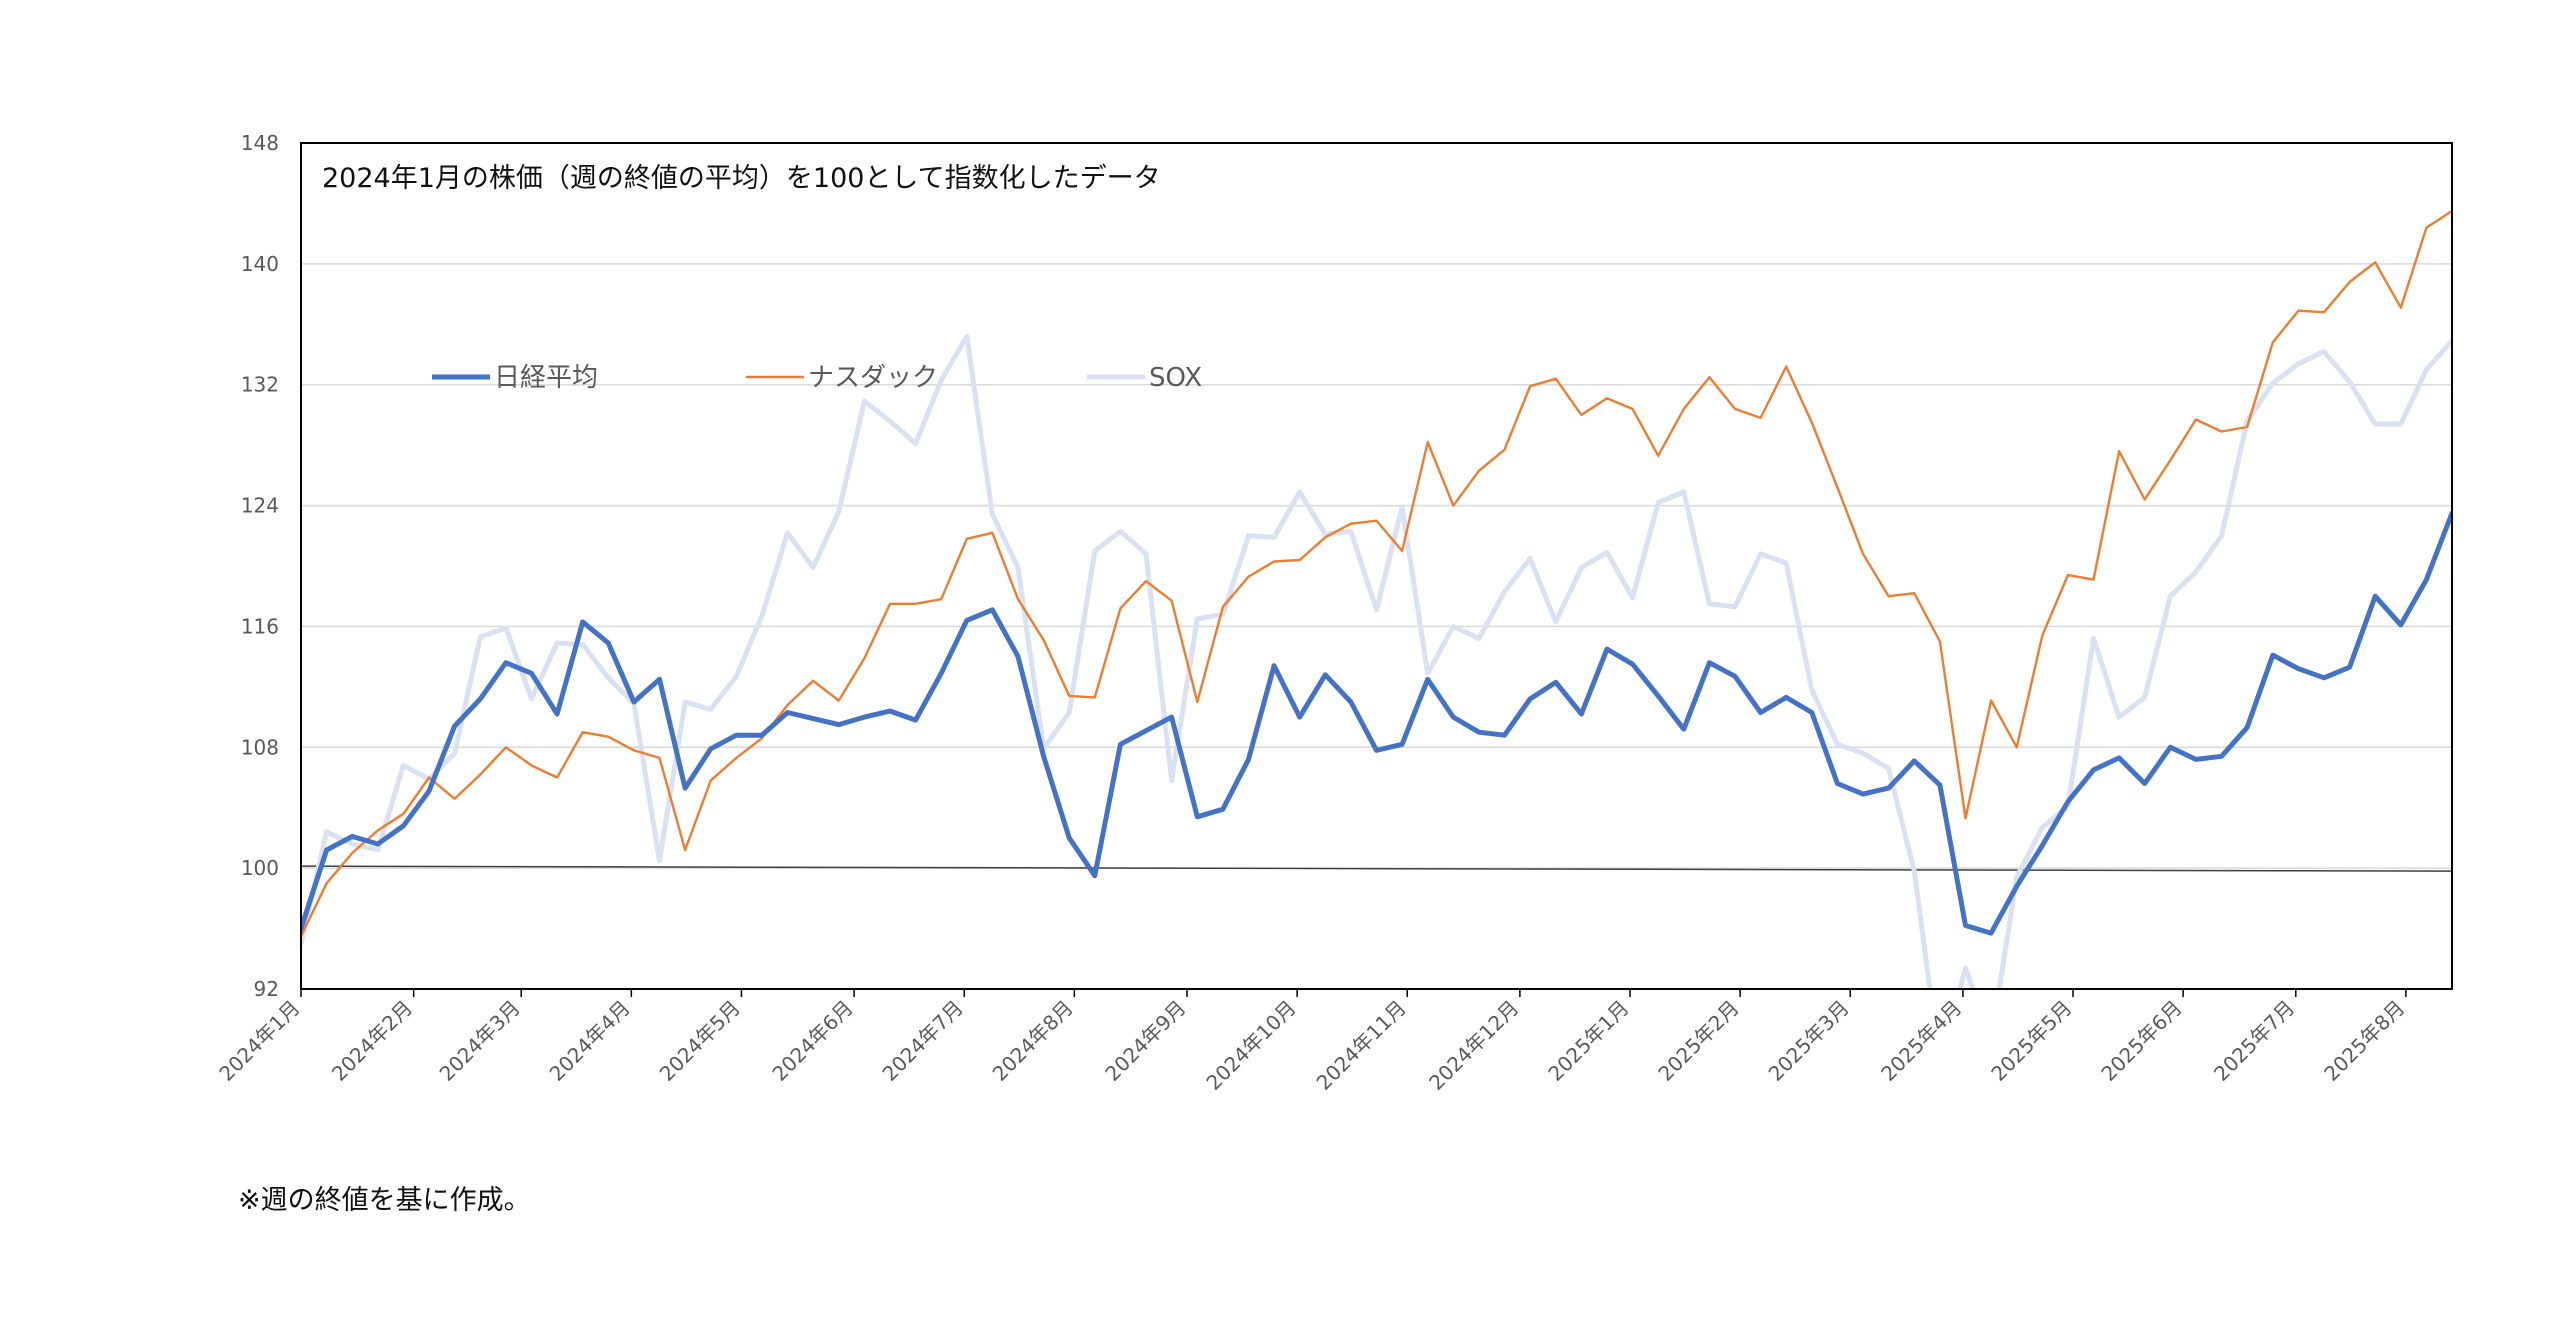  Describe the element at coordinates (372, 1041) in the screenshot. I see `x-tick-label: 2024年2月` at that location.